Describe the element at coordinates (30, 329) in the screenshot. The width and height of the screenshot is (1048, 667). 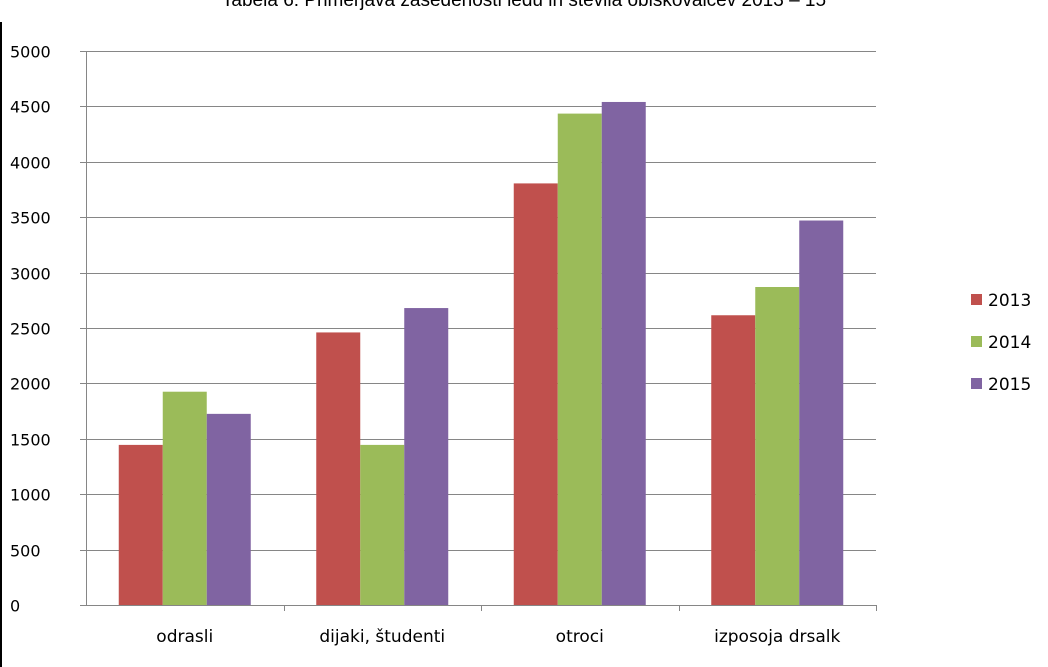
I see `y-tick-label: 2500` at that location.